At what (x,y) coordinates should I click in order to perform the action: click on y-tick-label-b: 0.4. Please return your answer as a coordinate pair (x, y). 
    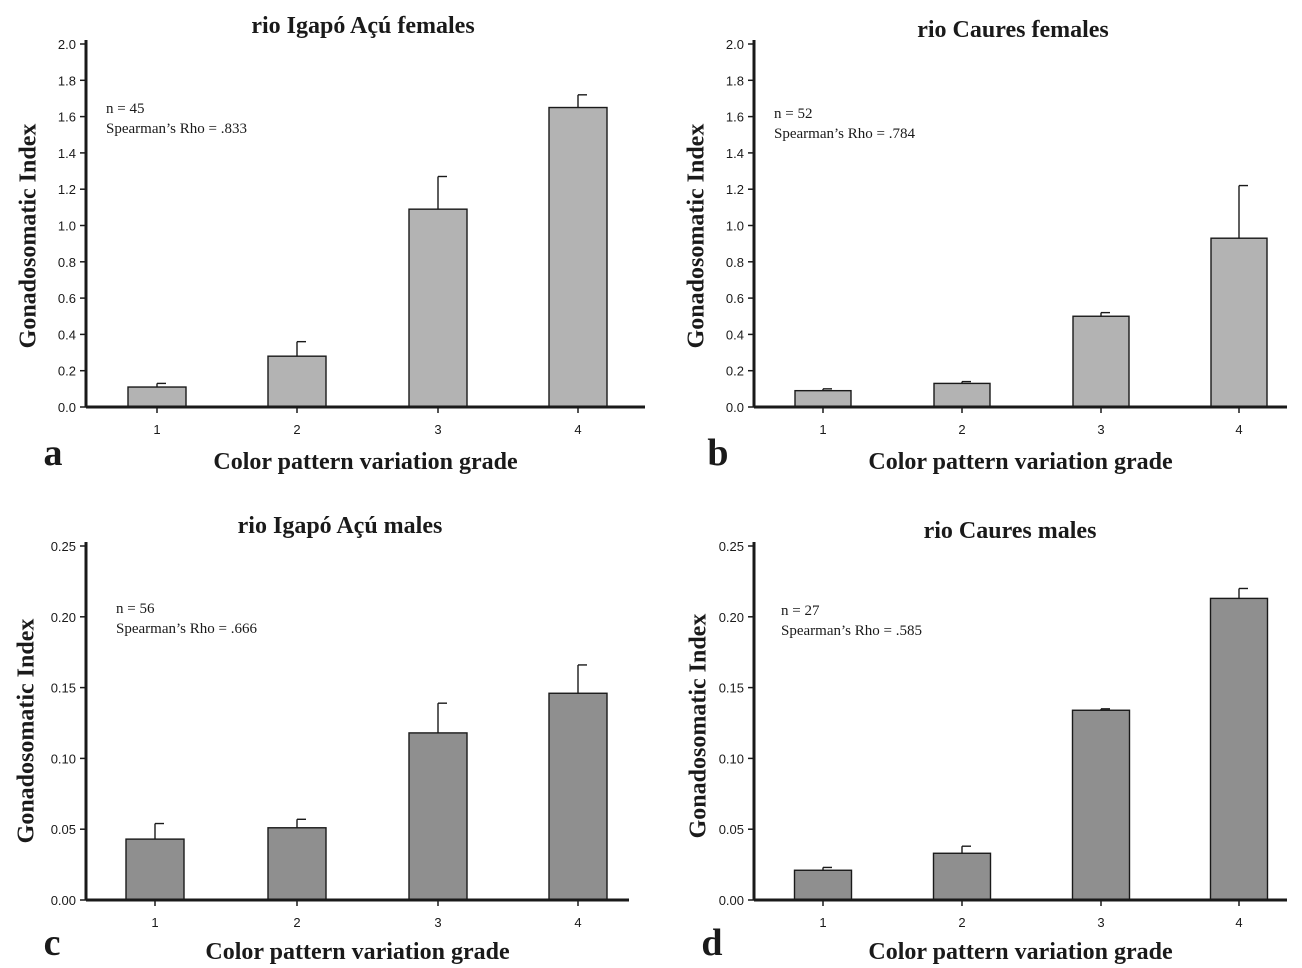
    Looking at the image, I should click on (735, 334).